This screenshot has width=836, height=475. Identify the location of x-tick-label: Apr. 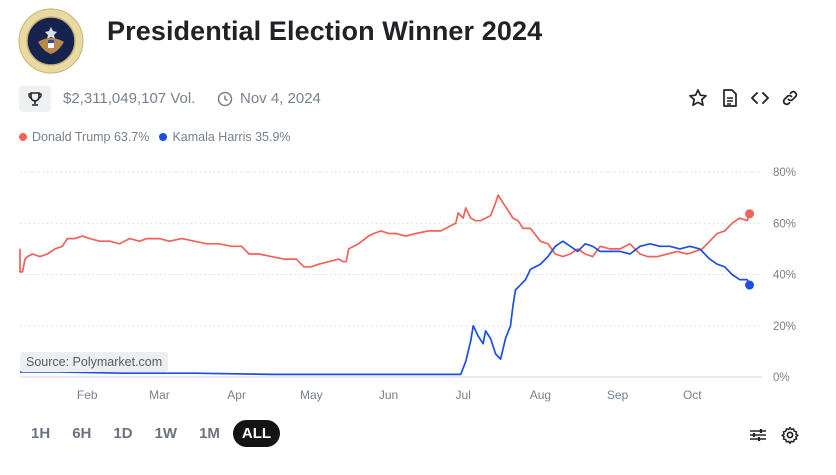
(236, 395).